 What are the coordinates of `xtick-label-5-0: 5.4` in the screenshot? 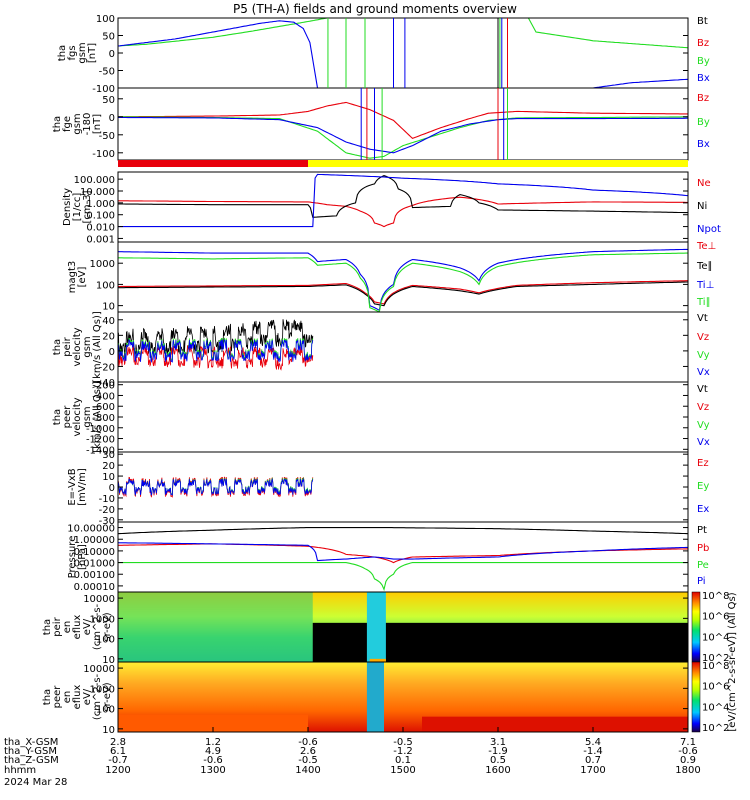 It's located at (593, 742).